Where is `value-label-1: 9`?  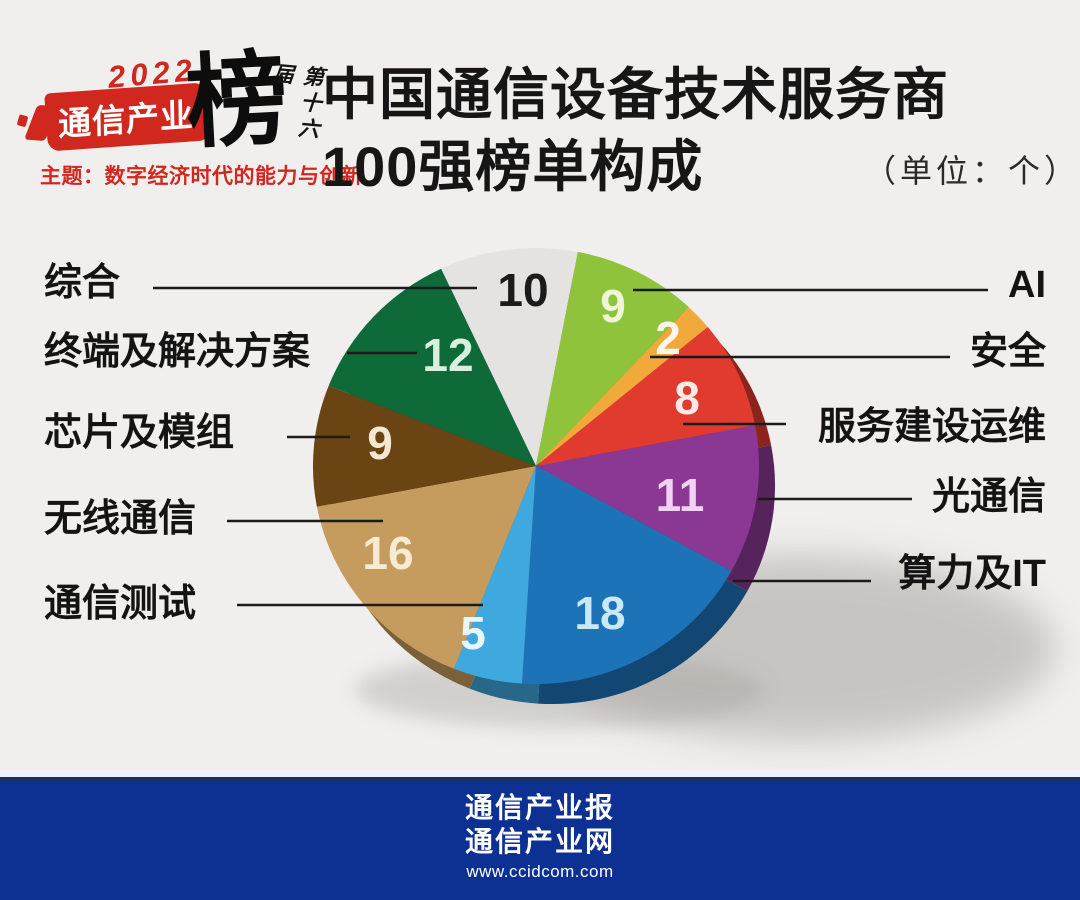
value-label-1: 9 is located at coordinates (613, 306).